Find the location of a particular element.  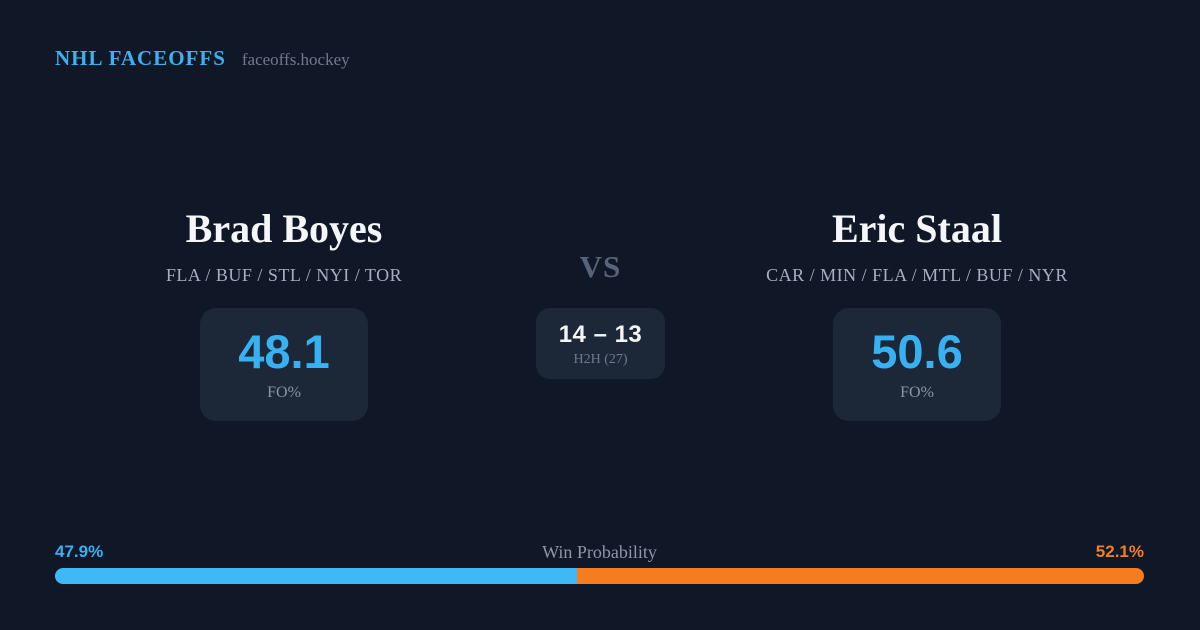

player-right-teams: CAR / MIN / FLA / MTL / BUF / NYR is located at coordinates (917, 275).